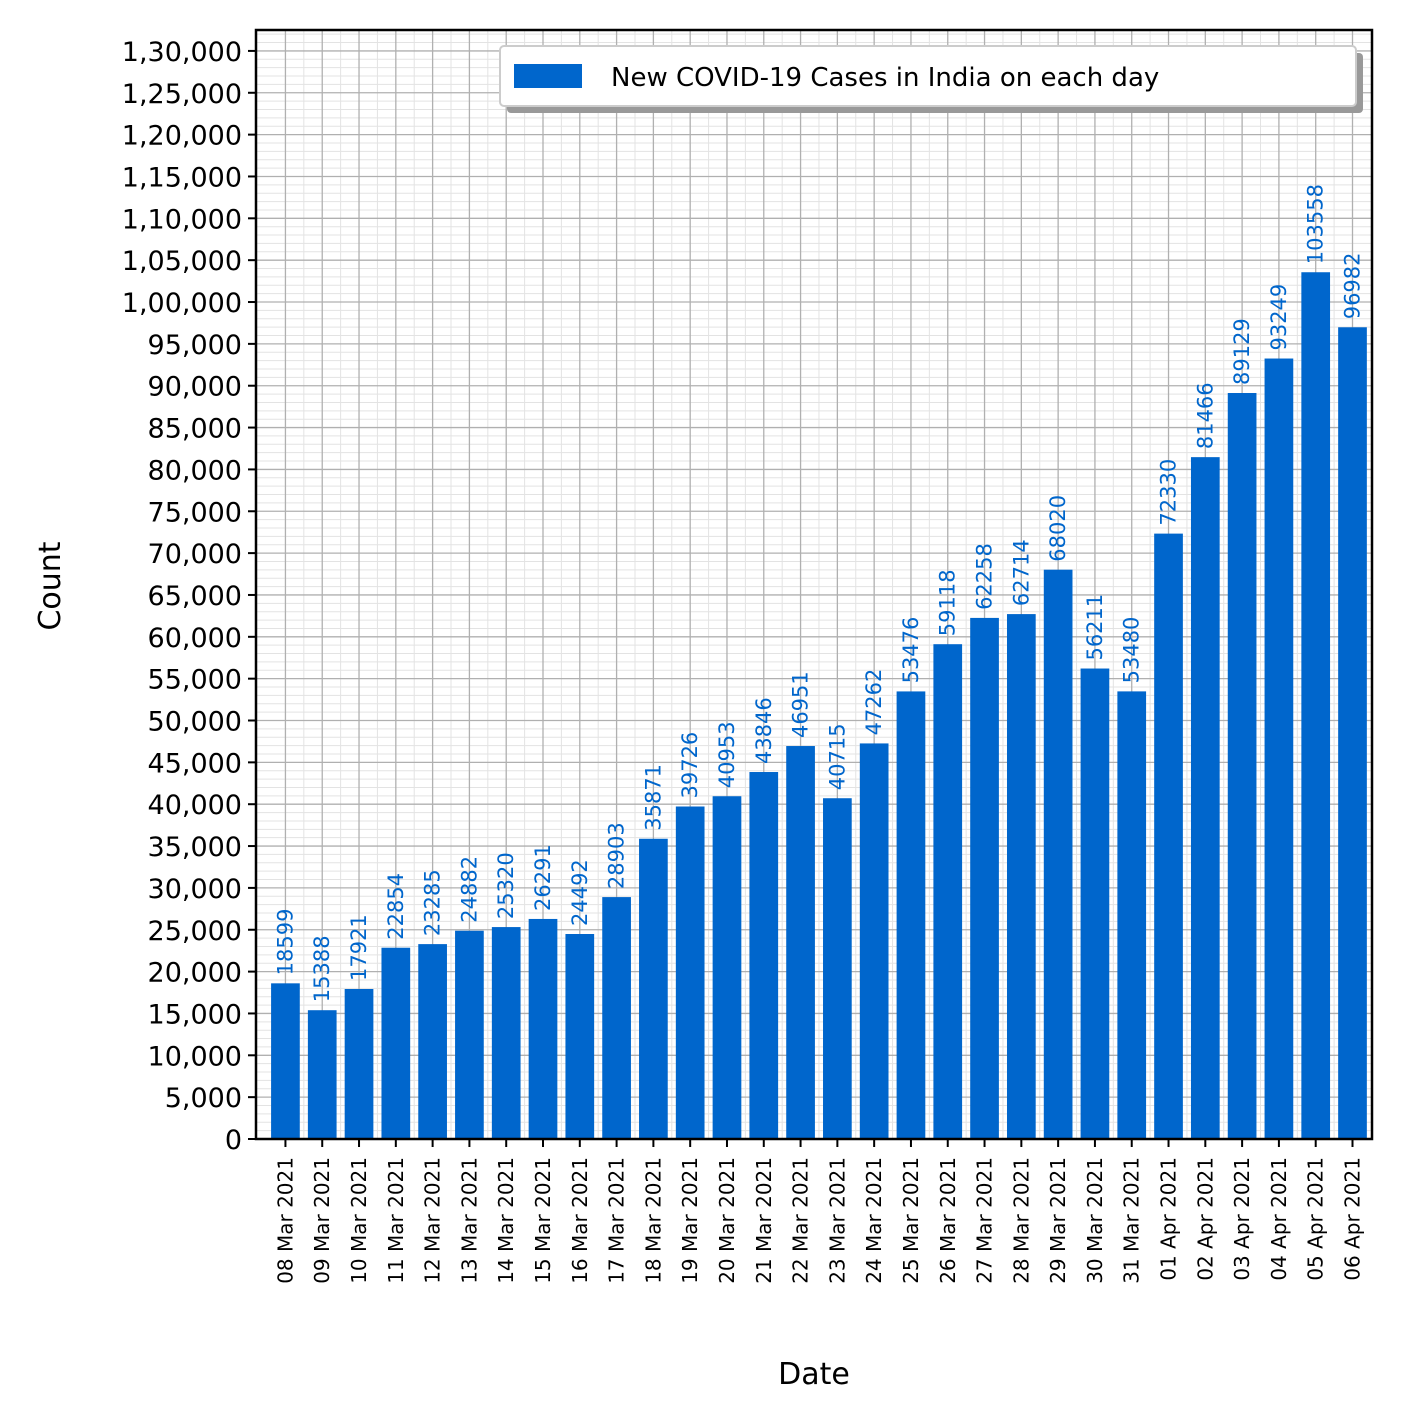  What do you see at coordinates (195, 763) in the screenshot?
I see `y-tick-label: 45,000` at bounding box center [195, 763].